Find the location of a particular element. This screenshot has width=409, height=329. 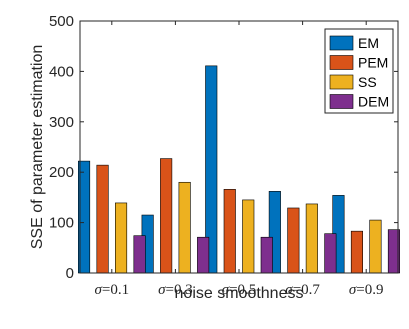

y-tick-label-100: 100 is located at coordinates (61, 223).